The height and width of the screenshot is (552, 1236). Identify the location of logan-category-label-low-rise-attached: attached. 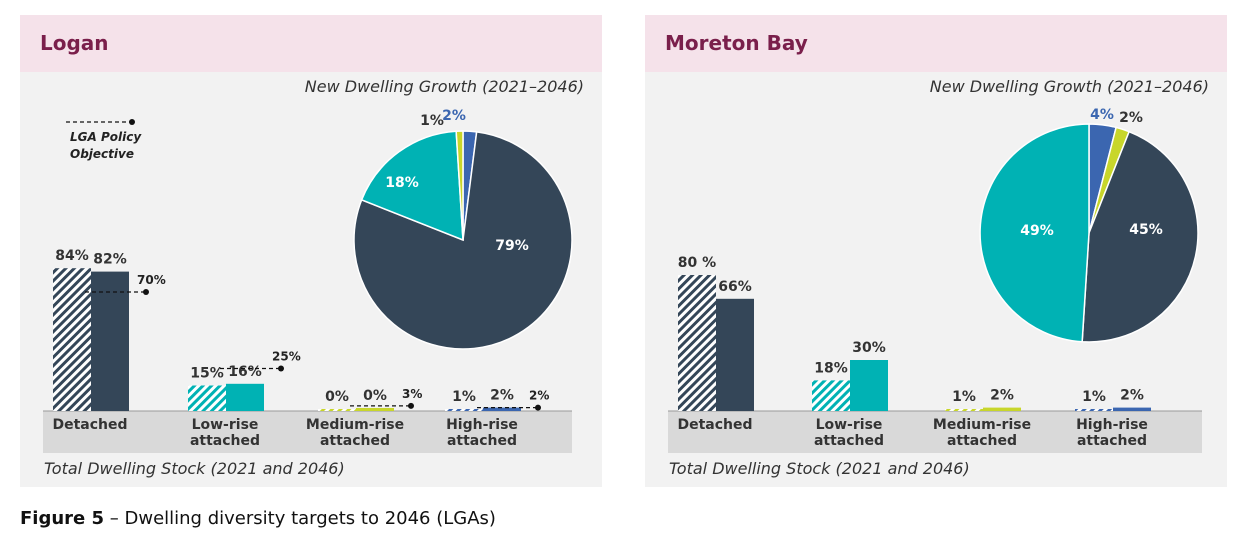
(225, 441).